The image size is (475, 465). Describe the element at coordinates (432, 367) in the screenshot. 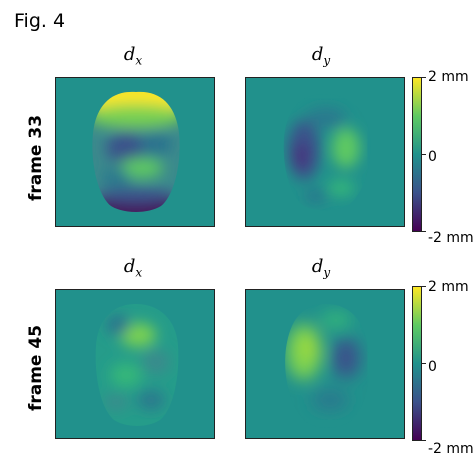

I see `colorbar-row2-mid-label: 0` at that location.